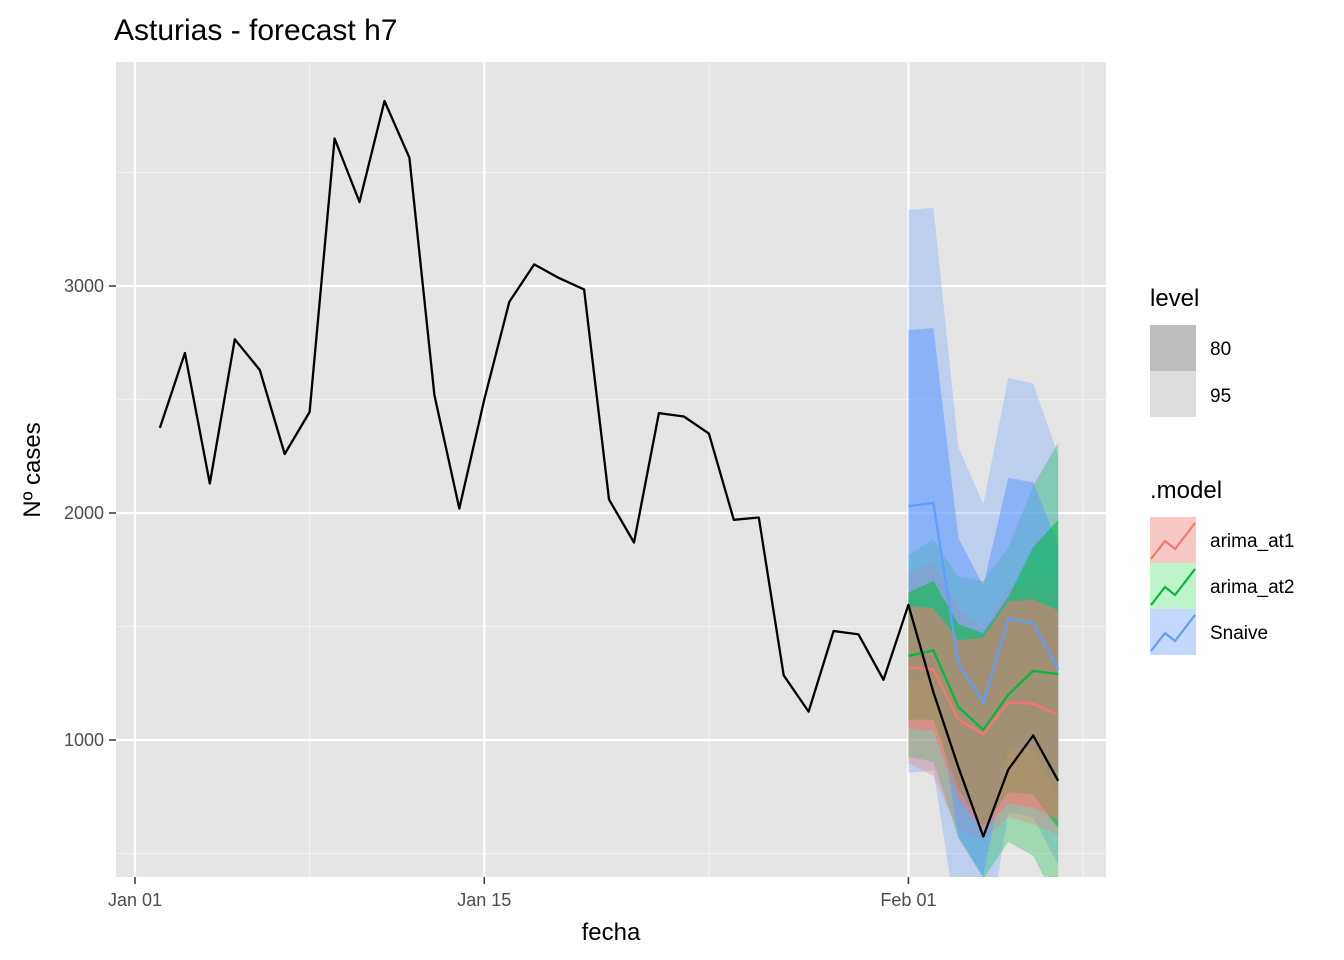 This screenshot has width=1344, height=960. Describe the element at coordinates (32, 469) in the screenshot. I see `y-axis-title: Nº cases` at that location.